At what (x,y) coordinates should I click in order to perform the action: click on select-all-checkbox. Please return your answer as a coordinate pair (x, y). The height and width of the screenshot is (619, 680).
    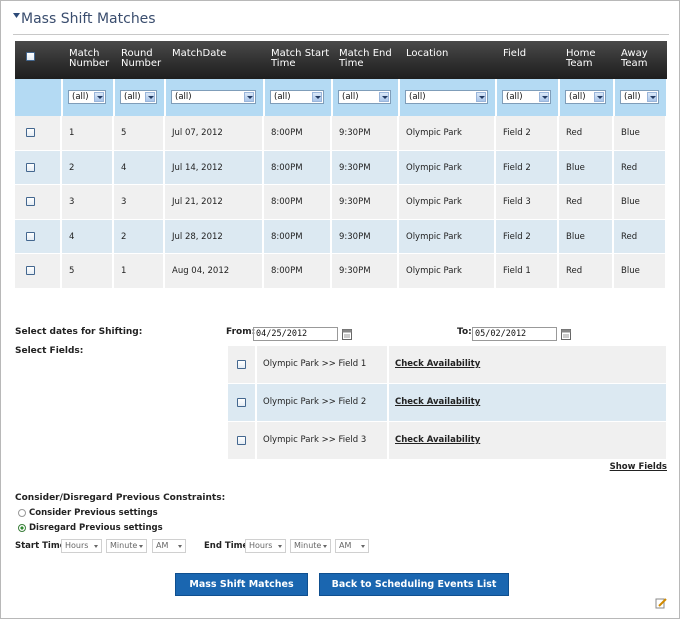
    Looking at the image, I should click on (30, 56).